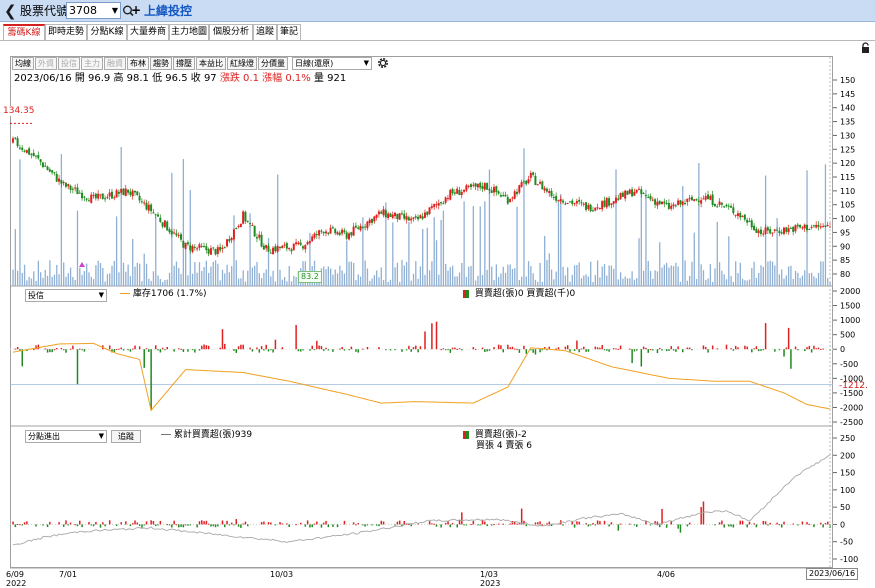 Image resolution: width=875 pixels, height=588 pixels. I want to click on tab-notes: 筆記, so click(289, 32).